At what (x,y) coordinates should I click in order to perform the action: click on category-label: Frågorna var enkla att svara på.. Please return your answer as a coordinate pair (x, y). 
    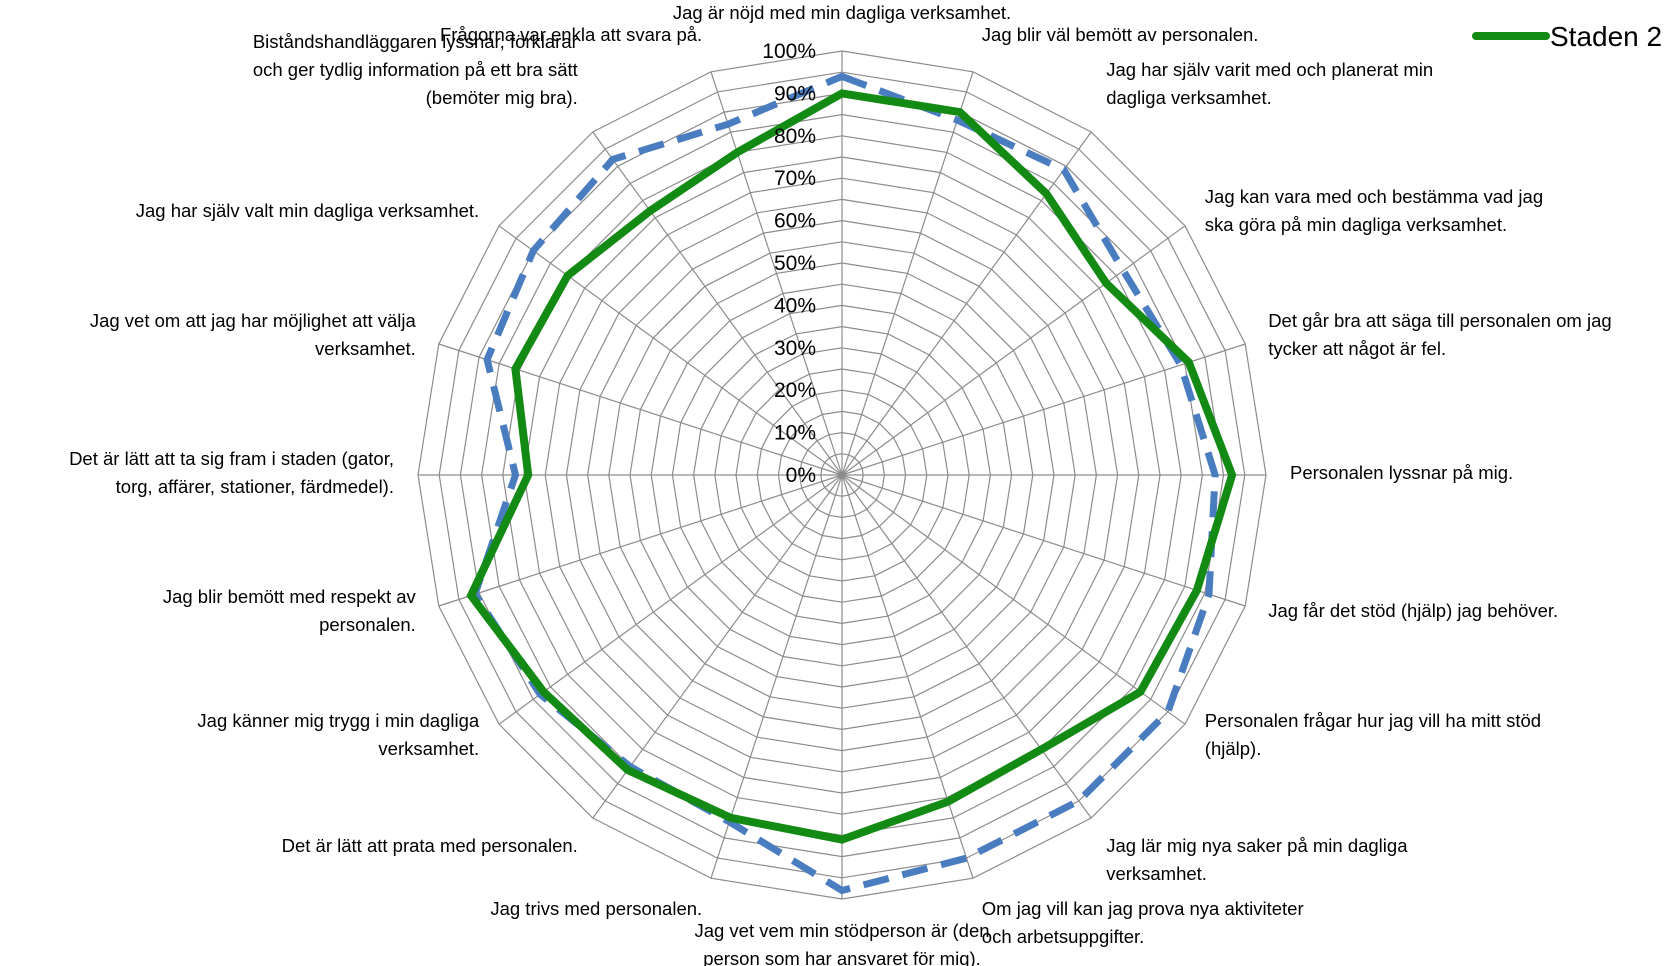
    Looking at the image, I should click on (571, 34).